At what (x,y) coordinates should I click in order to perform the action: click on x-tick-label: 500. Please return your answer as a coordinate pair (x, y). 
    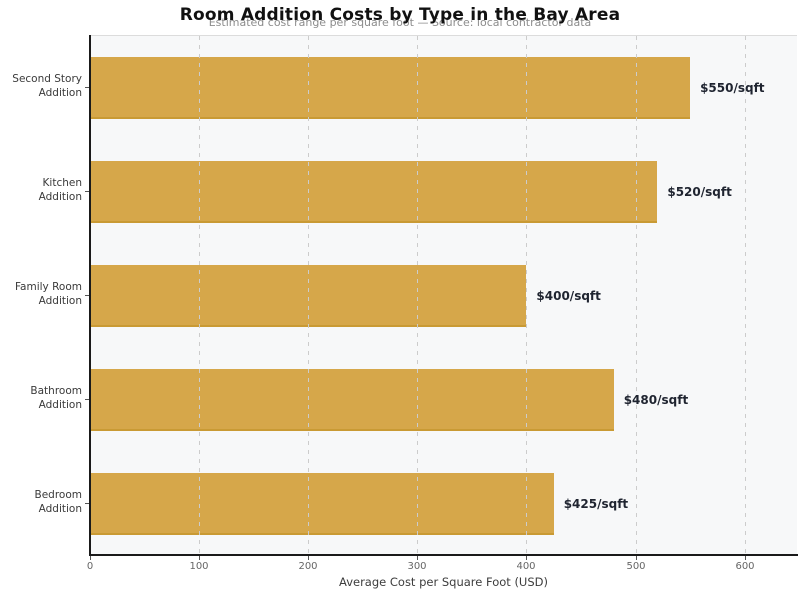
    Looking at the image, I should click on (636, 566).